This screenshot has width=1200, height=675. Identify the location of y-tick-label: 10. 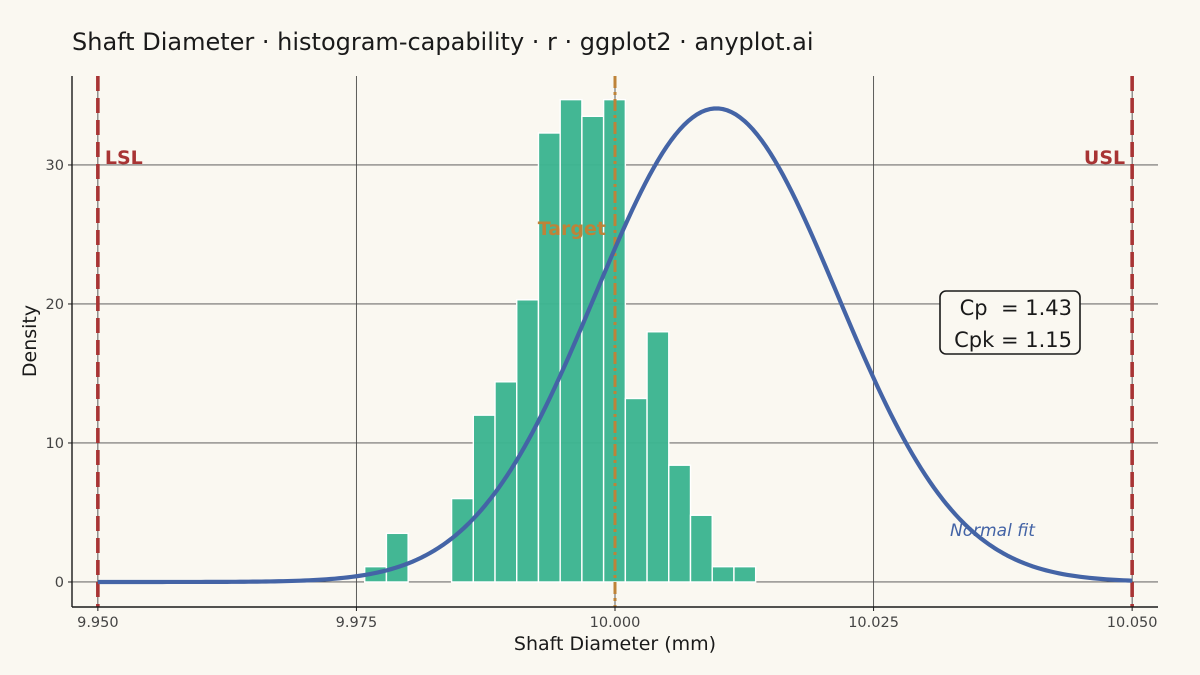
(55, 444).